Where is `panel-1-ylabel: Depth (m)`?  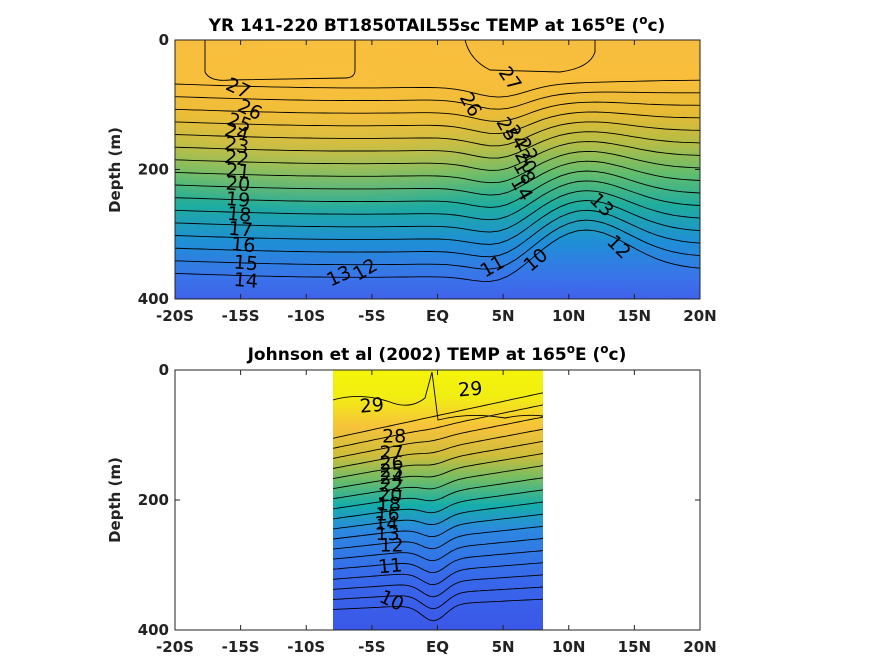 panel-1-ylabel: Depth (m) is located at coordinates (115, 170).